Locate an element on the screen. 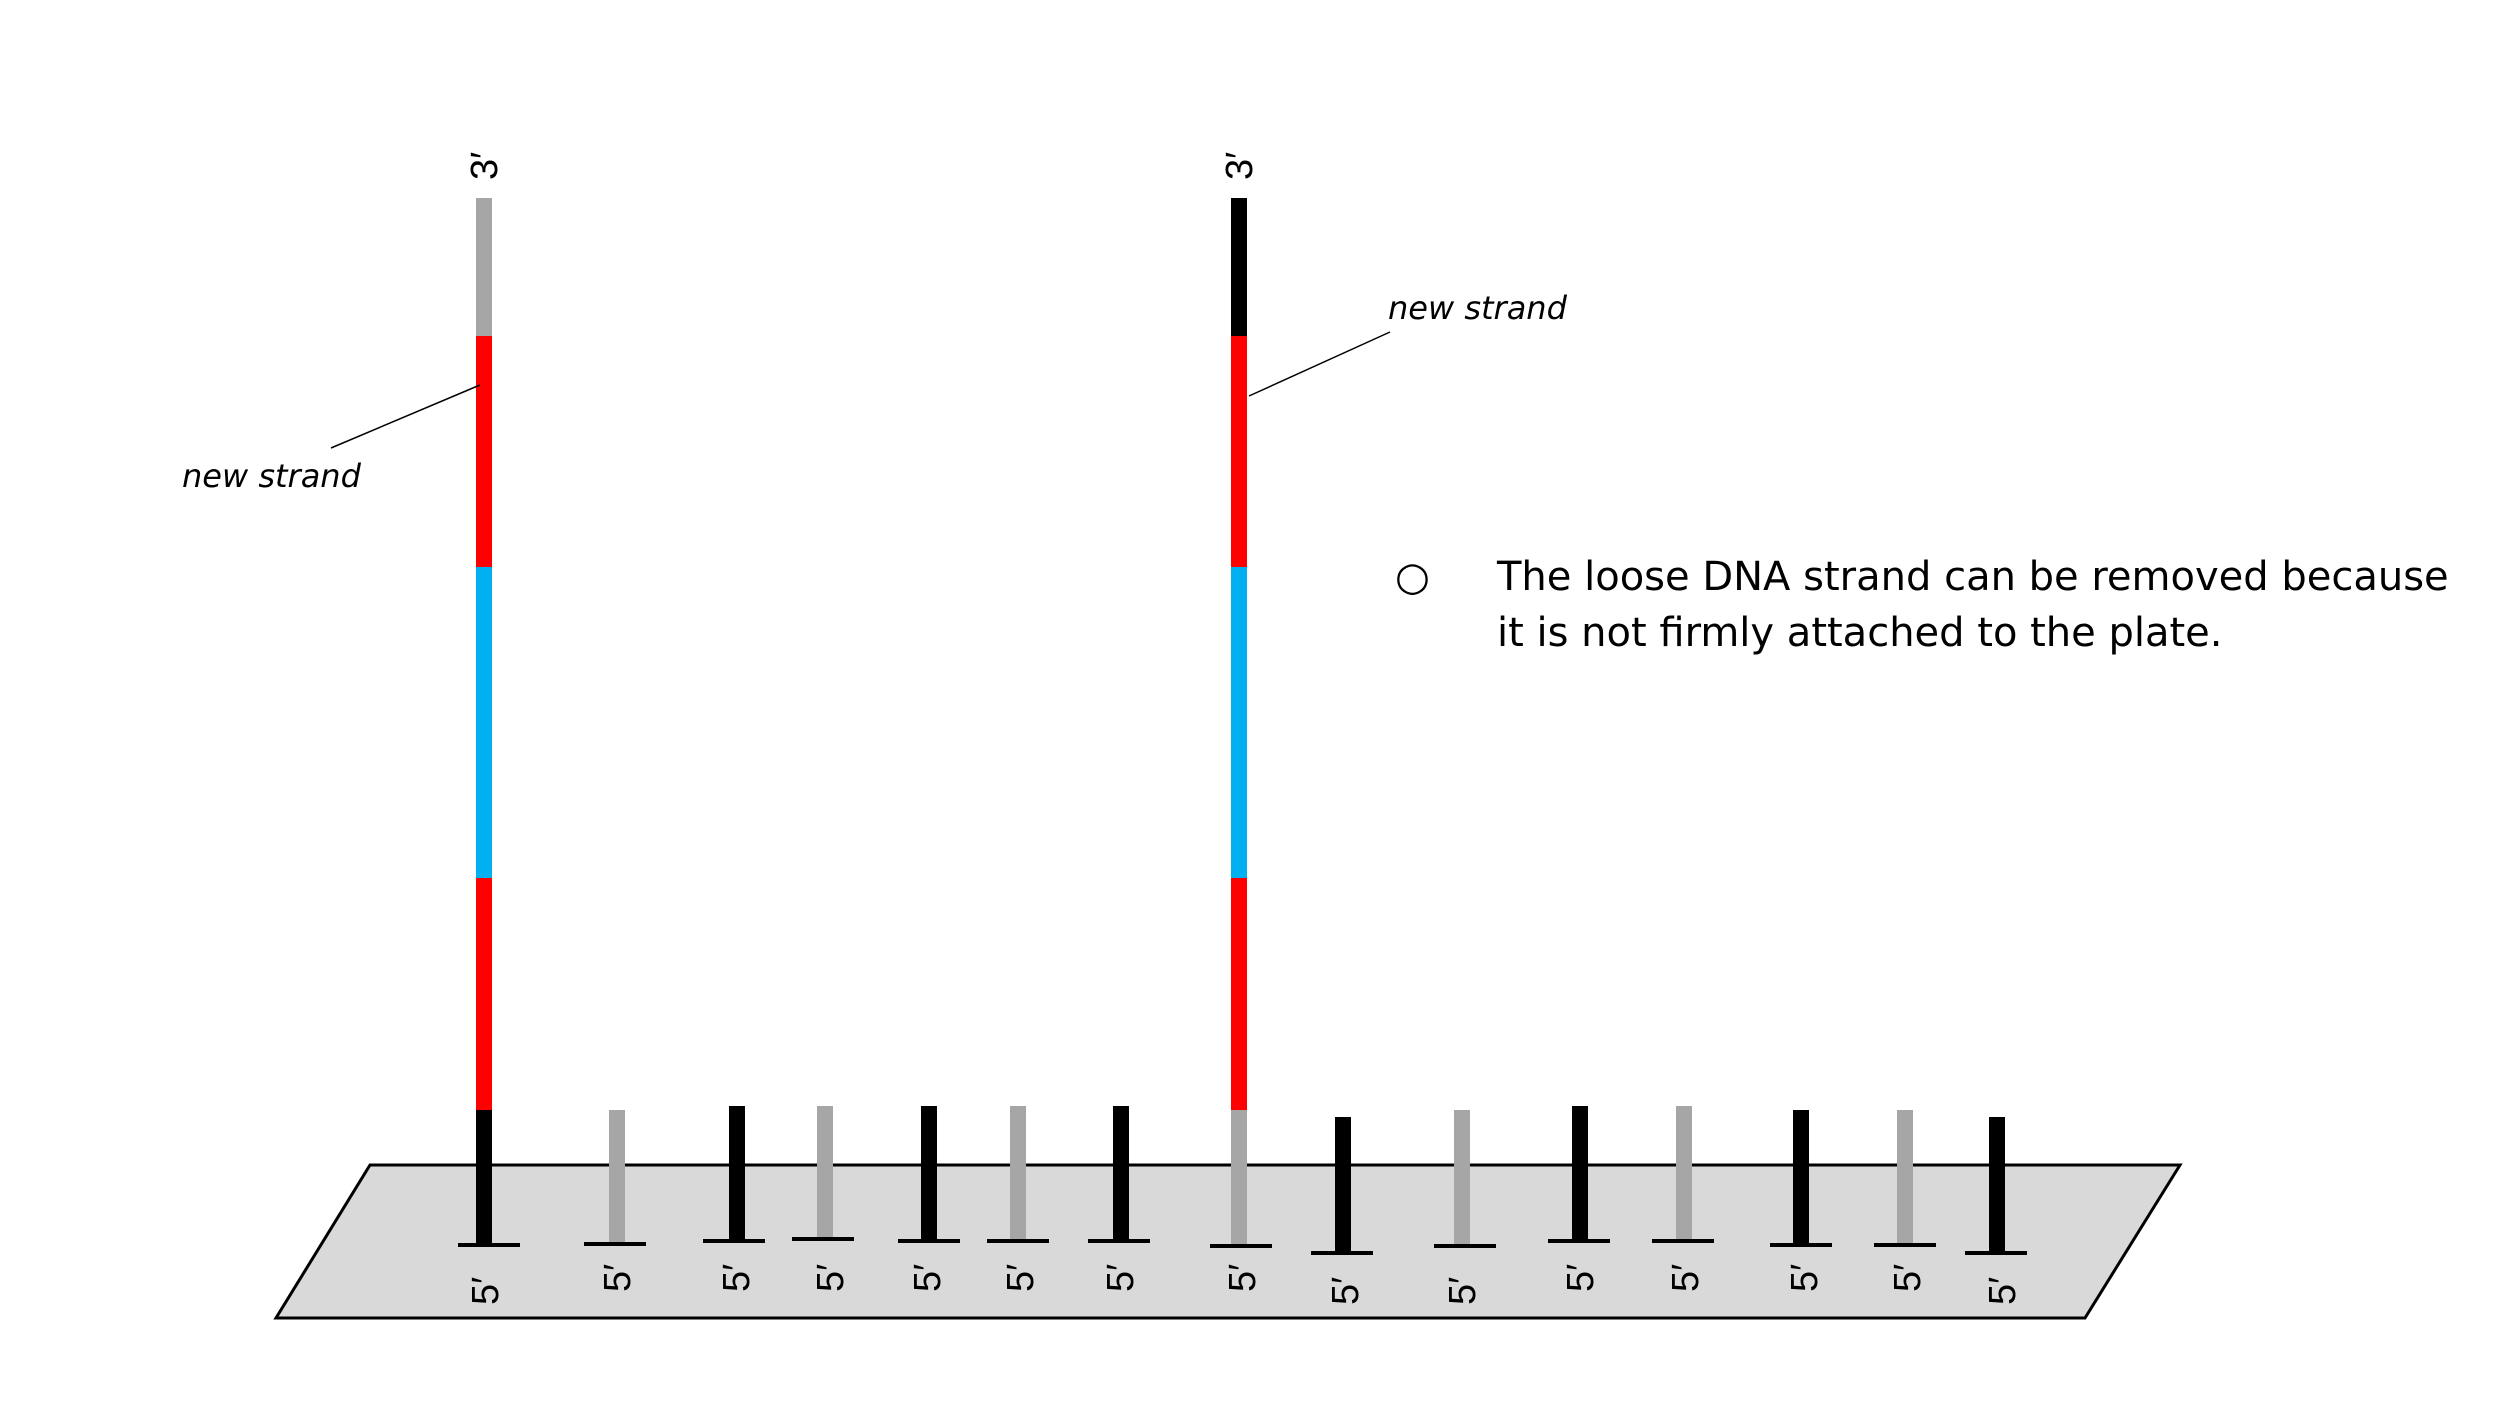 The height and width of the screenshot is (1406, 2500). callout-leader-left is located at coordinates (405, 416).